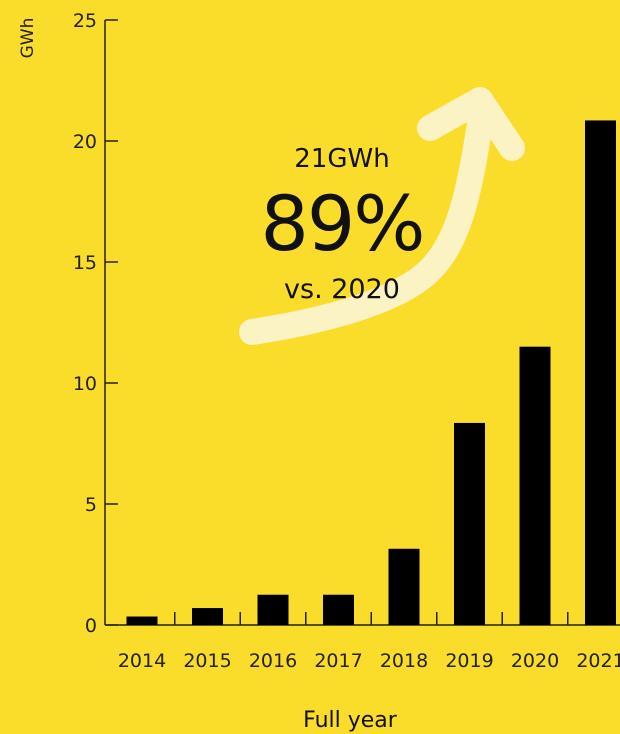  I want to click on bar-2020, so click(535, 485).